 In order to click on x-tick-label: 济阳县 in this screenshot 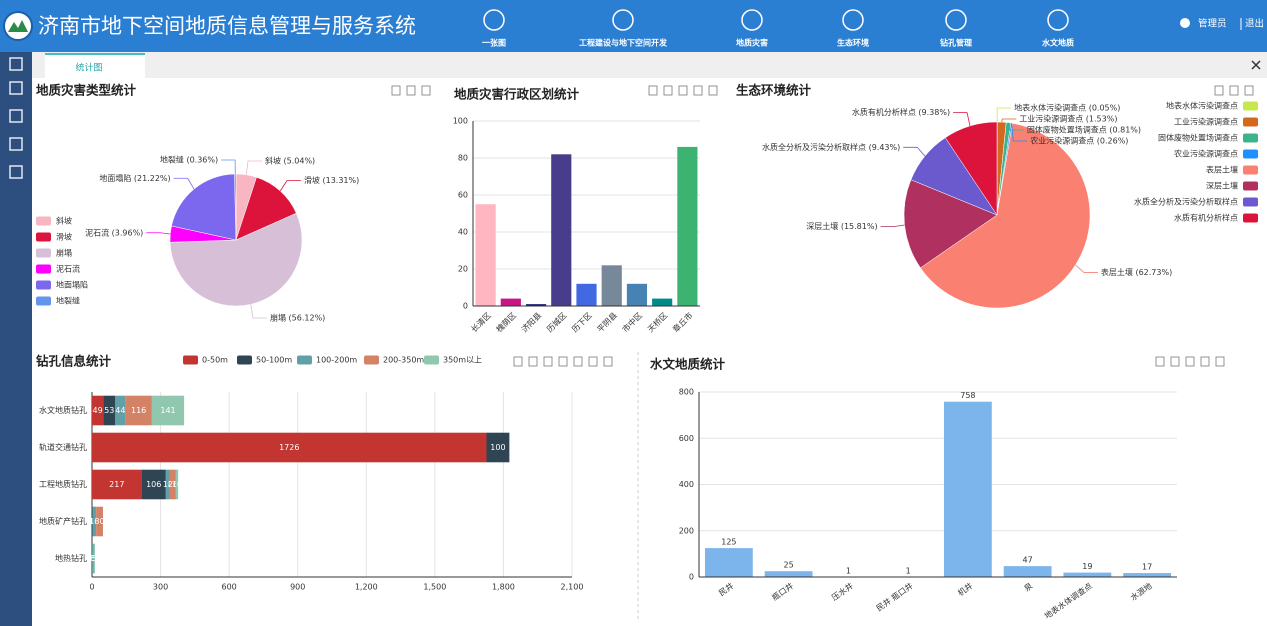, I will do `click(531, 322)`.